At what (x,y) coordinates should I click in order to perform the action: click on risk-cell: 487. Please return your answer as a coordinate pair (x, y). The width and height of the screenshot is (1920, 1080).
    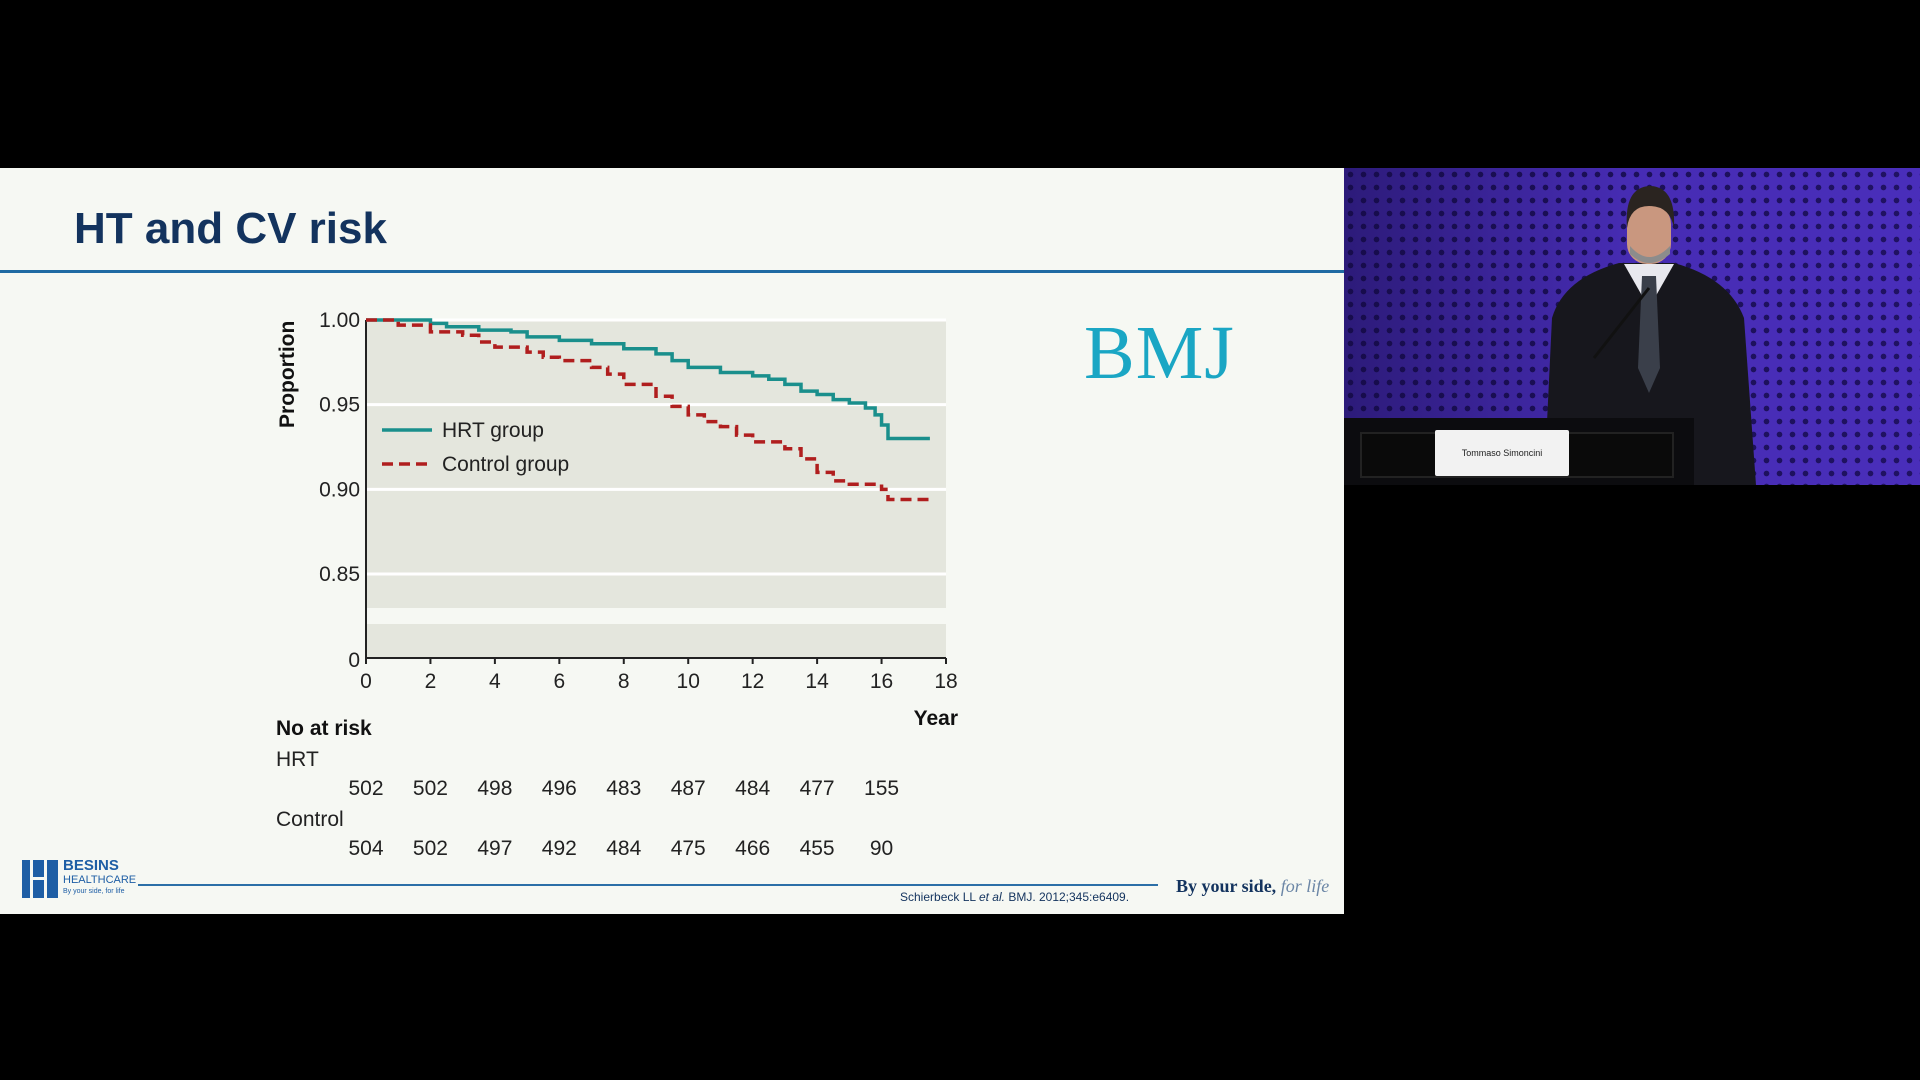
    Looking at the image, I should click on (688, 788).